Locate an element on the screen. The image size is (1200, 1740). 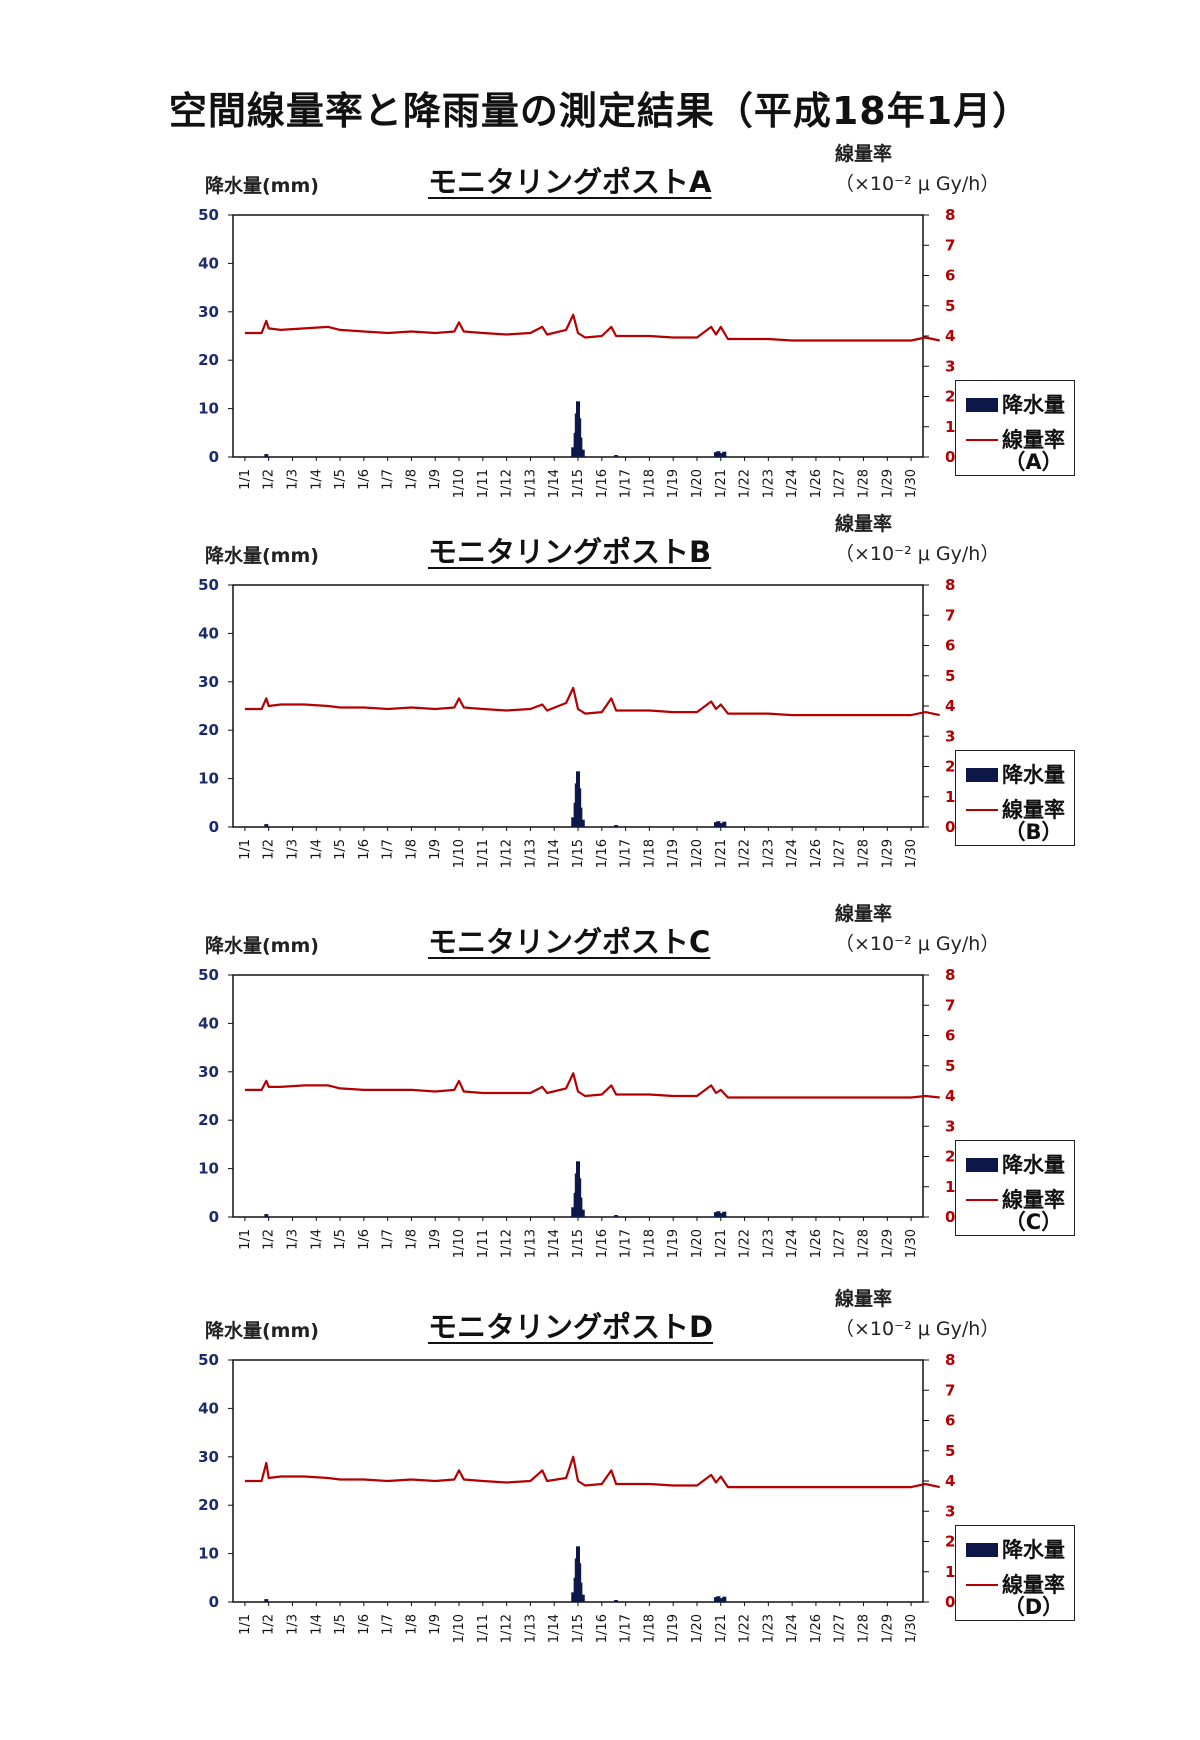
right-tick-label: 3 is located at coordinates (950, 366).